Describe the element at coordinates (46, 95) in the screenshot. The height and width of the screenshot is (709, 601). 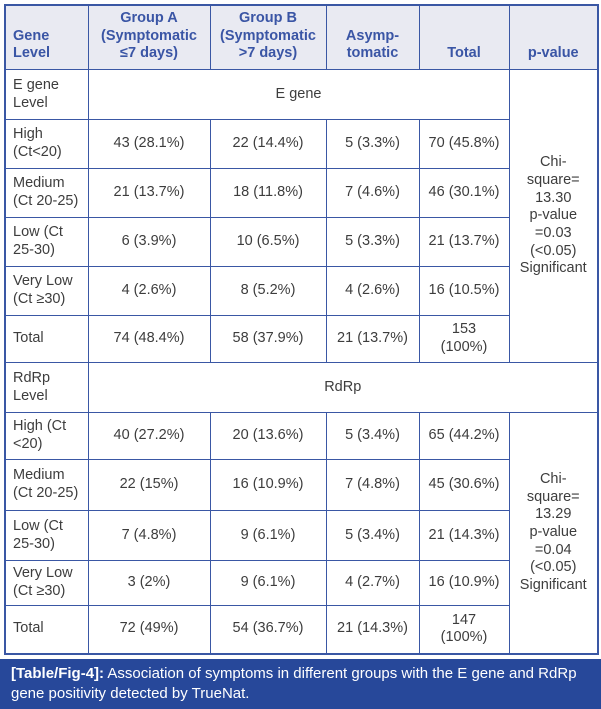
I see `section-label-e-gene: E gene Level` at that location.